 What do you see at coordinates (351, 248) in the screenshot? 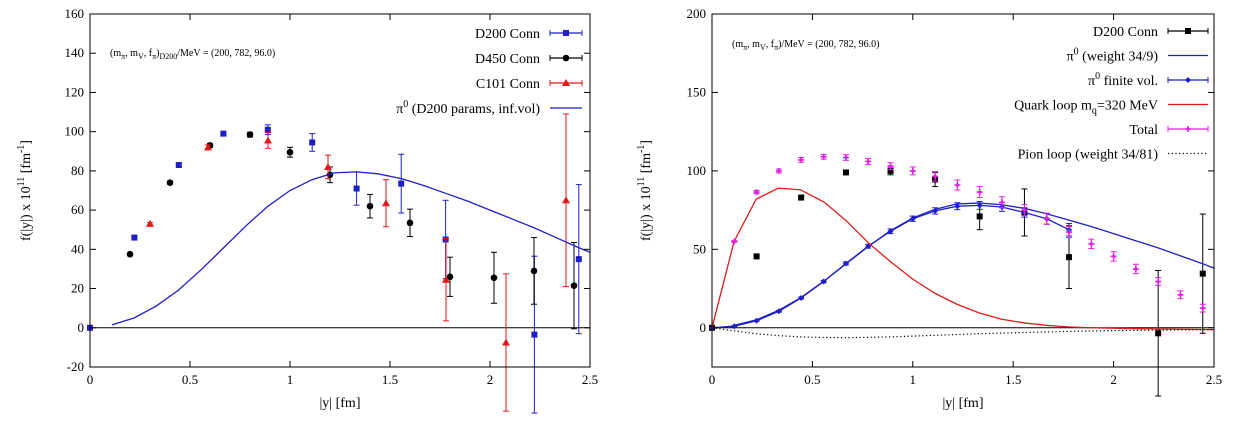
I see `left-series-3-line` at bounding box center [351, 248].